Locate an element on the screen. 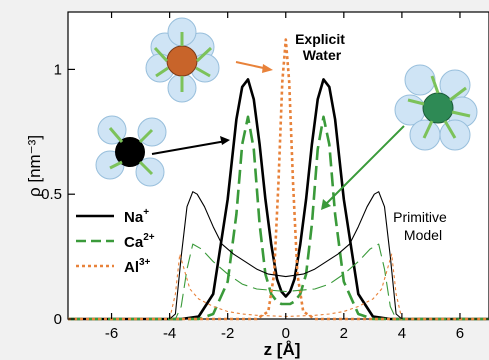 Image resolution: width=489 pixels, height=360 pixels. explicit-water-label: Explicit is located at coordinates (320, 39).